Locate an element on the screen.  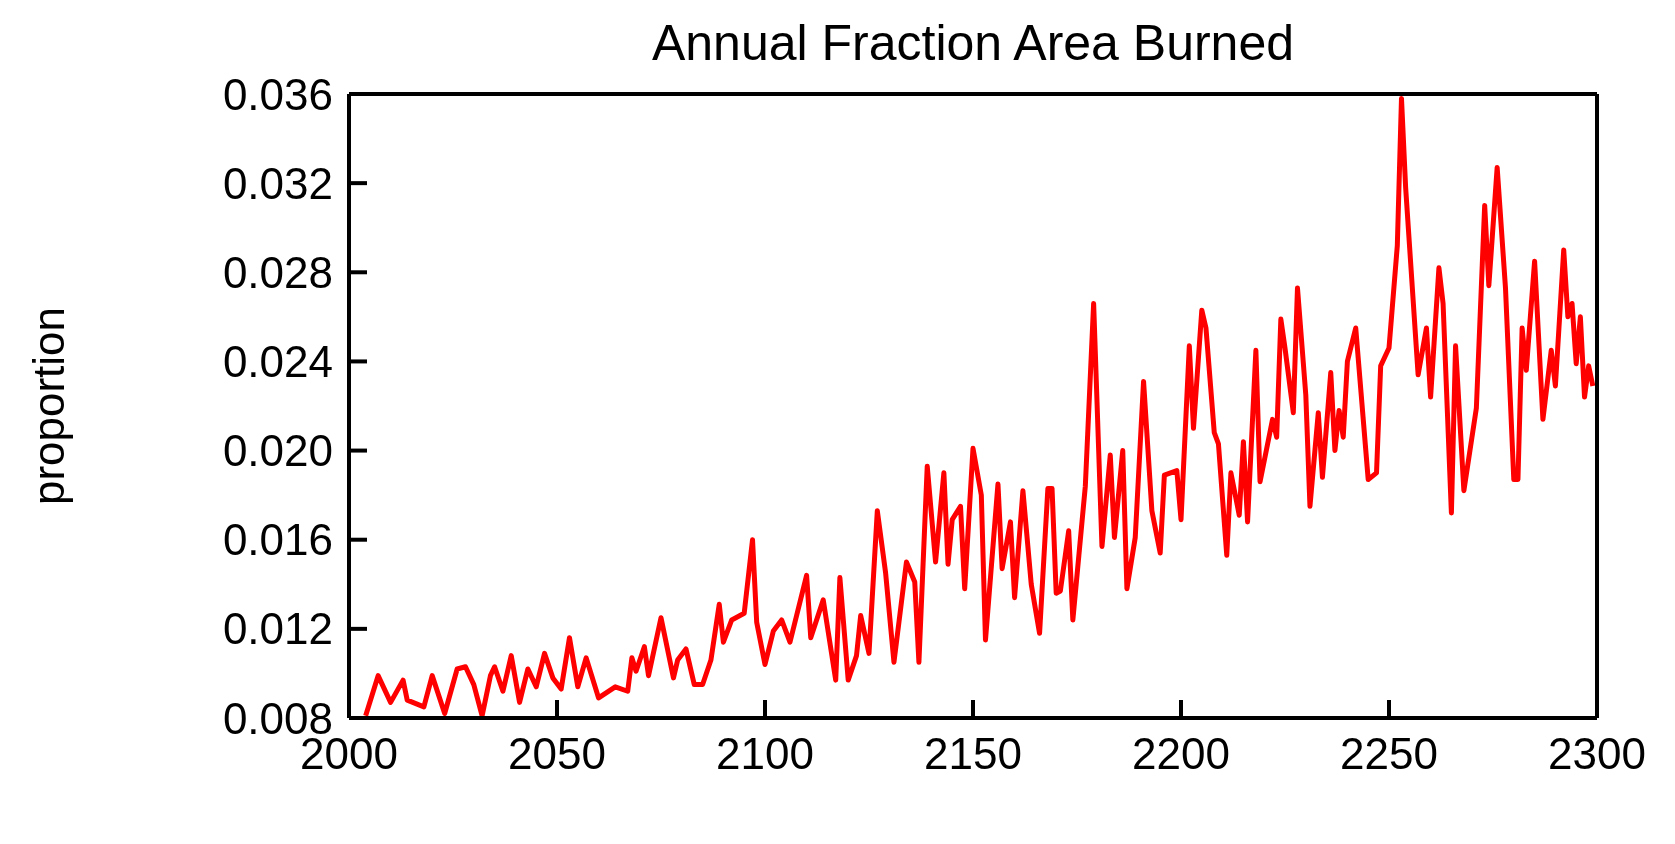
y-axis-title: proportion is located at coordinates (48, 406).